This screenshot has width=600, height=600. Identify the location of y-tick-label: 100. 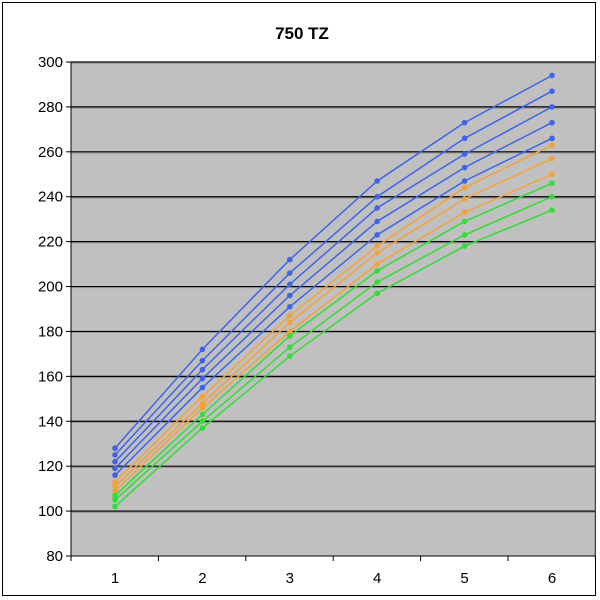
(50, 511).